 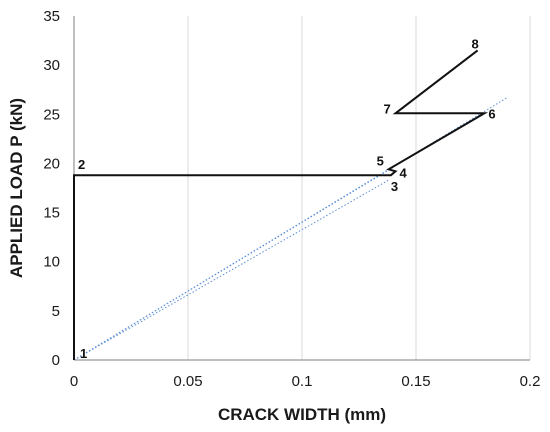 What do you see at coordinates (51, 262) in the screenshot?
I see `y-tick-label: 10` at bounding box center [51, 262].